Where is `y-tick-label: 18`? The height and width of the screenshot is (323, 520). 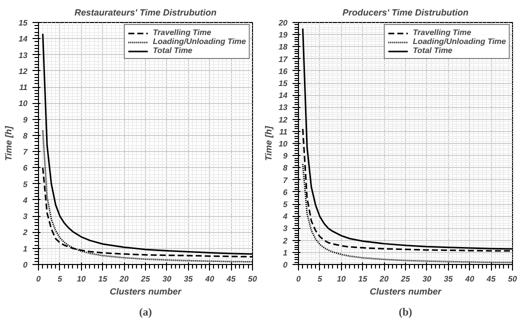 y-tick-label: 18 is located at coordinates (283, 47).